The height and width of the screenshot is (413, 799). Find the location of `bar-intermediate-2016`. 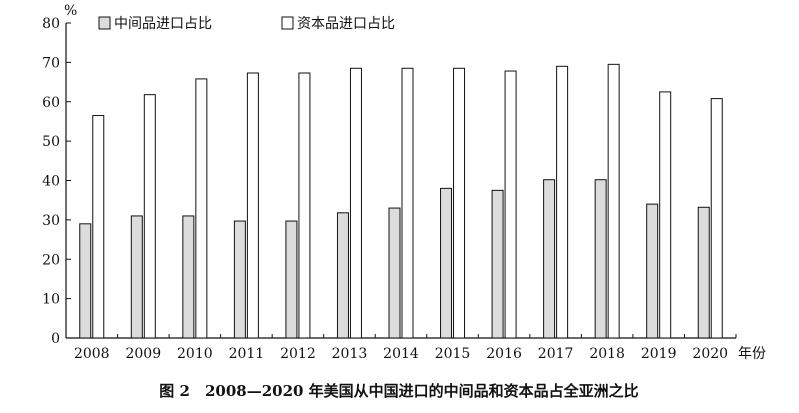

bar-intermediate-2016 is located at coordinates (497, 264).